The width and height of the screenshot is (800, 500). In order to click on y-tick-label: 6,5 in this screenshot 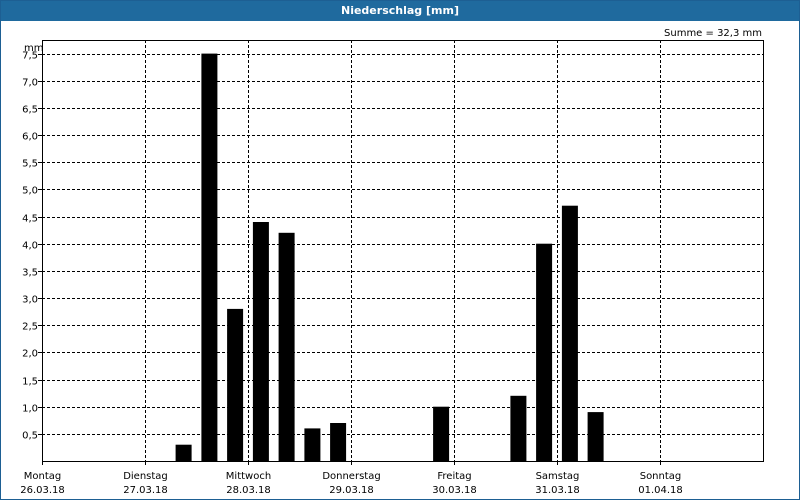, I will do `click(30, 110)`.